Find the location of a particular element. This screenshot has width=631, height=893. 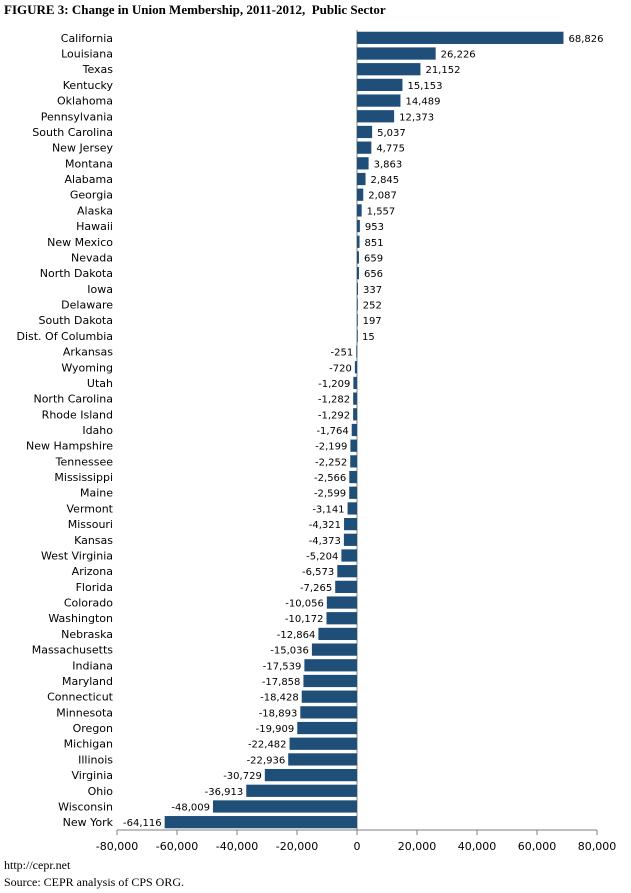

category-label: Nebraska is located at coordinates (87, 634).